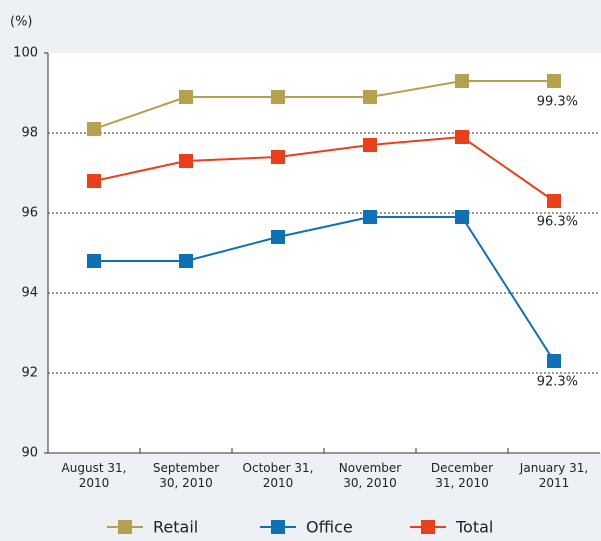 This screenshot has width=601, height=541. I want to click on legend-label: Retail, so click(175, 527).